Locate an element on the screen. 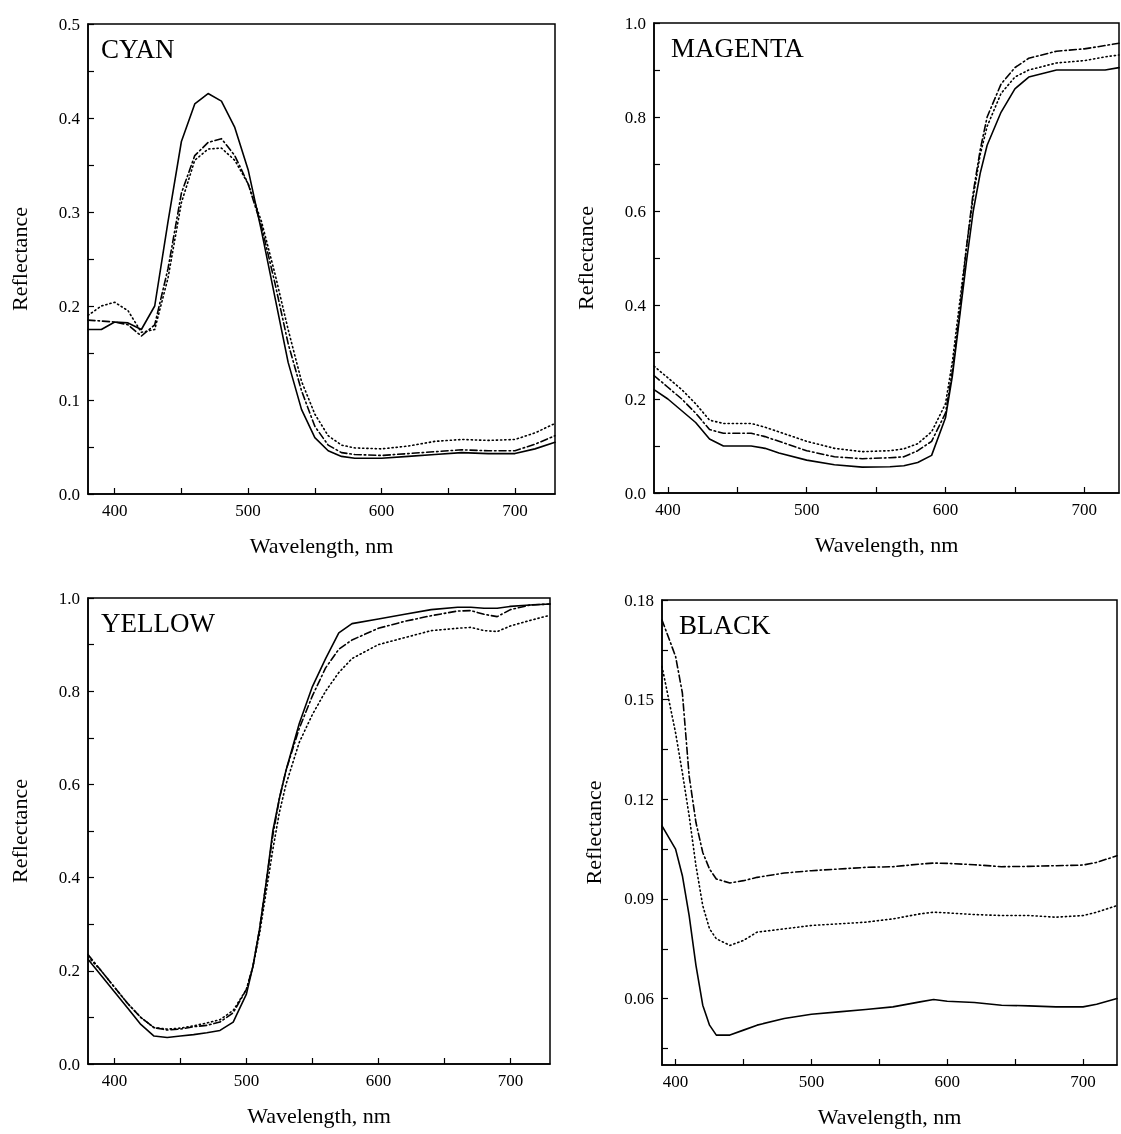 The height and width of the screenshot is (1134, 1121). chart-title: CYAN is located at coordinates (138, 48).